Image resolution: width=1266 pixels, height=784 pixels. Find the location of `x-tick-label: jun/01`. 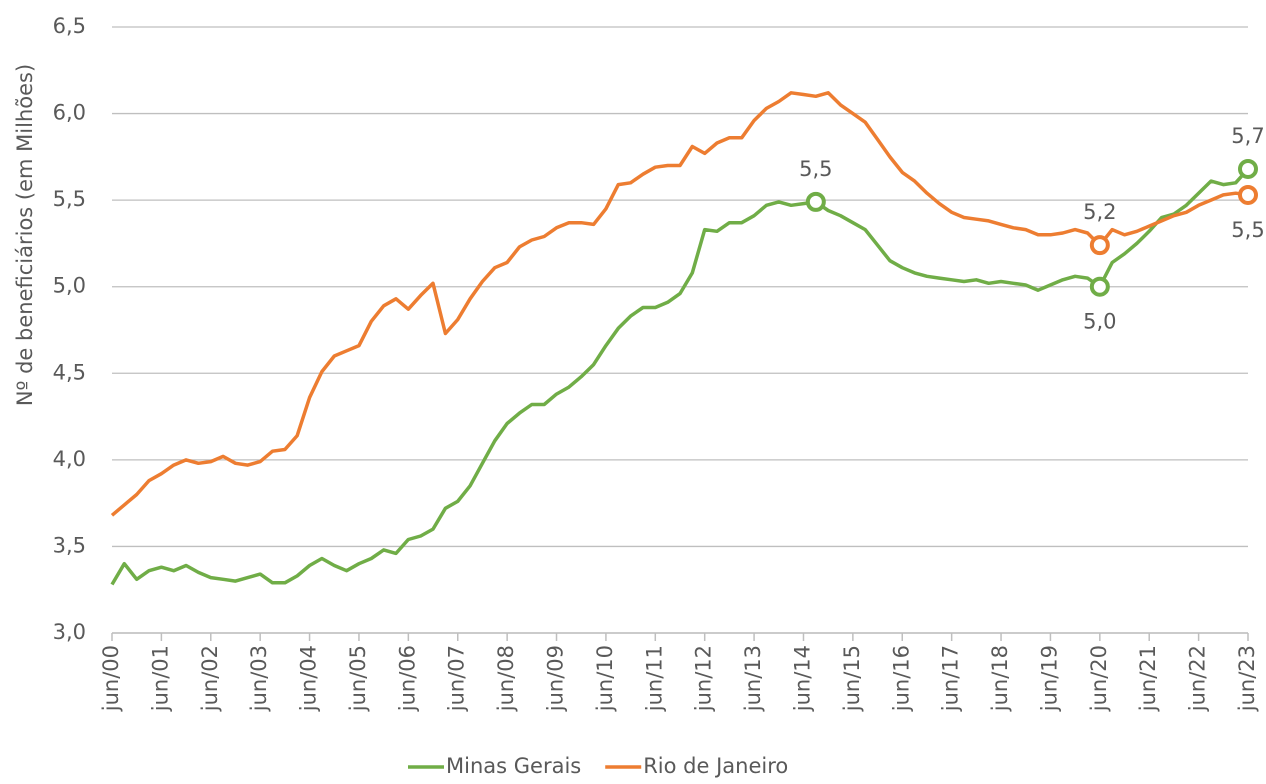

x-tick-label: jun/01 is located at coordinates (160, 678).